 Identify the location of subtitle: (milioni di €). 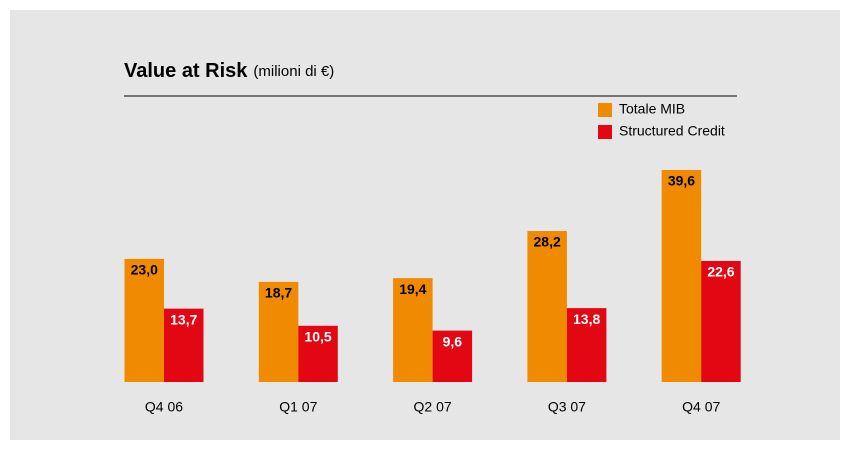
(293, 71).